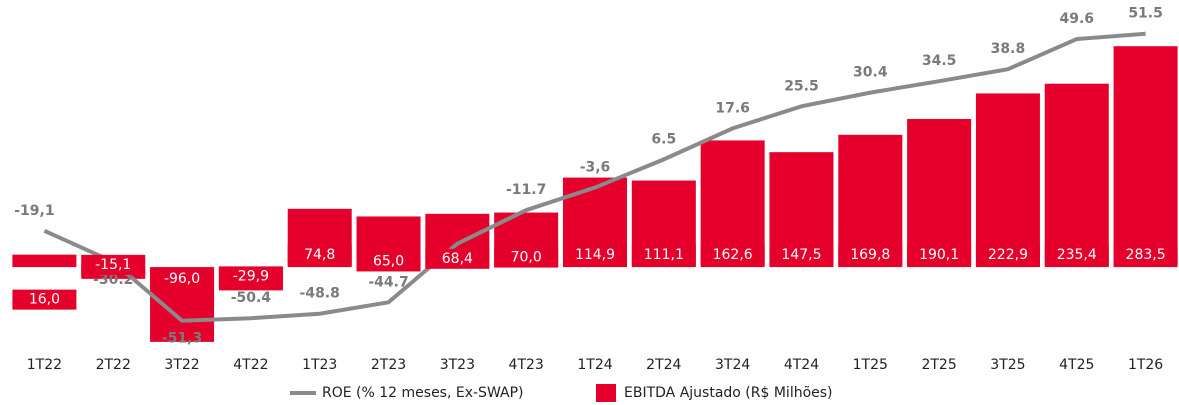 This screenshot has height=405, width=1179. Describe the element at coordinates (182, 339) in the screenshot. I see `data-label: -51,3` at that location.